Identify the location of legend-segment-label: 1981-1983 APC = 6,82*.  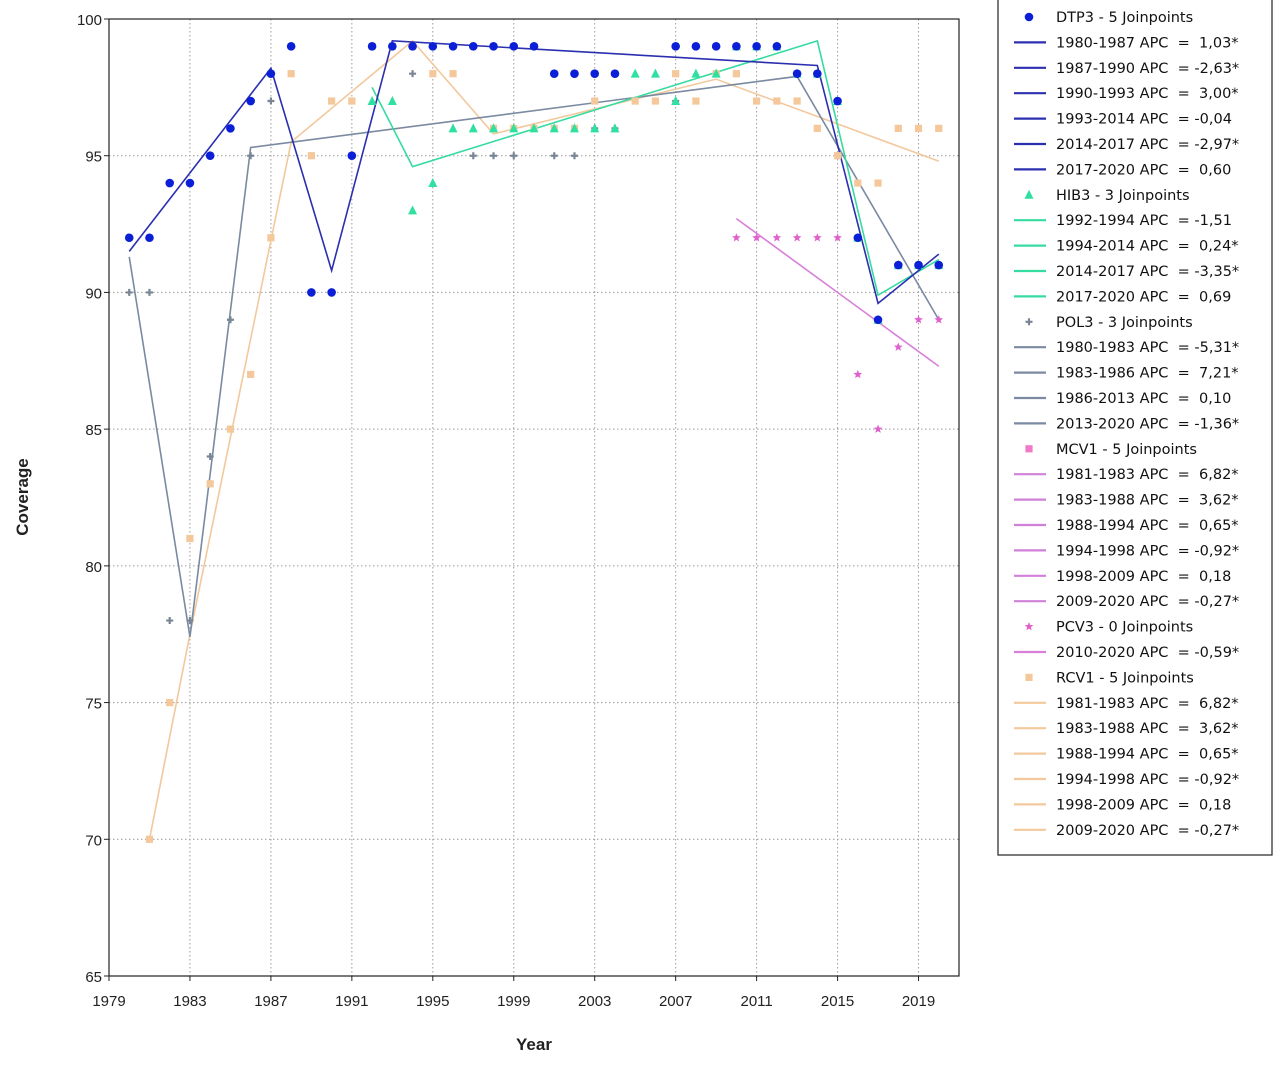
(1147, 475).